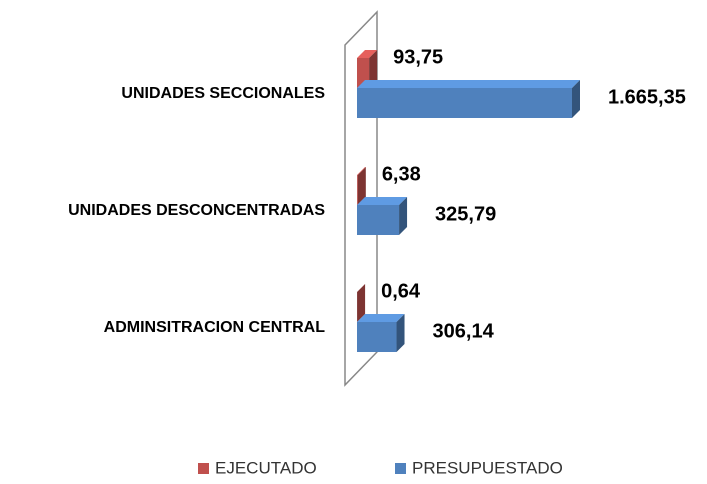 This screenshot has width=707, height=484. I want to click on legend-label: EJECUTADO, so click(266, 467).